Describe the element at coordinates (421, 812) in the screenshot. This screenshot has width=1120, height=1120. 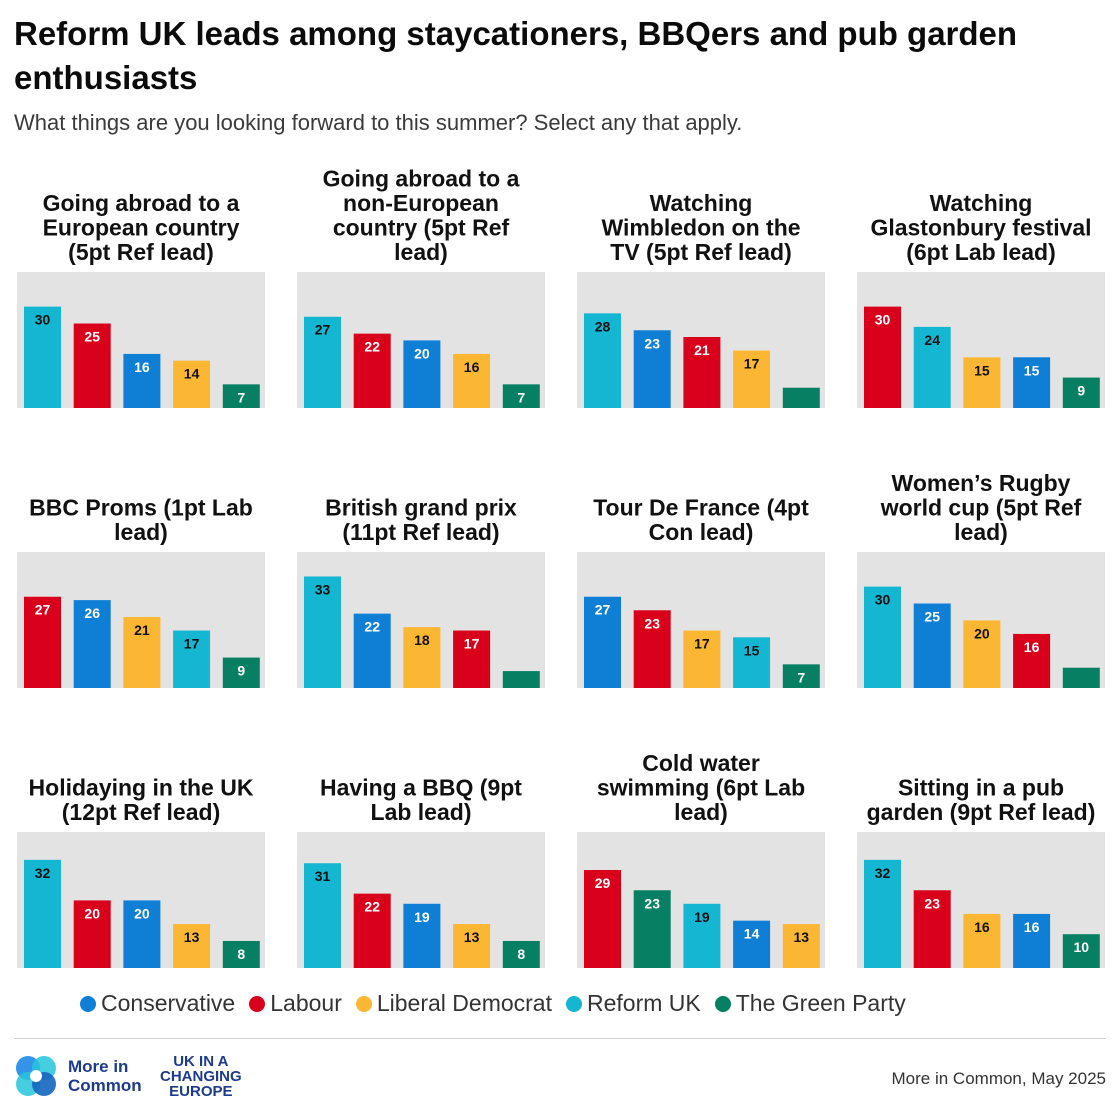
I see `panel-title-line: Lab lead)` at that location.